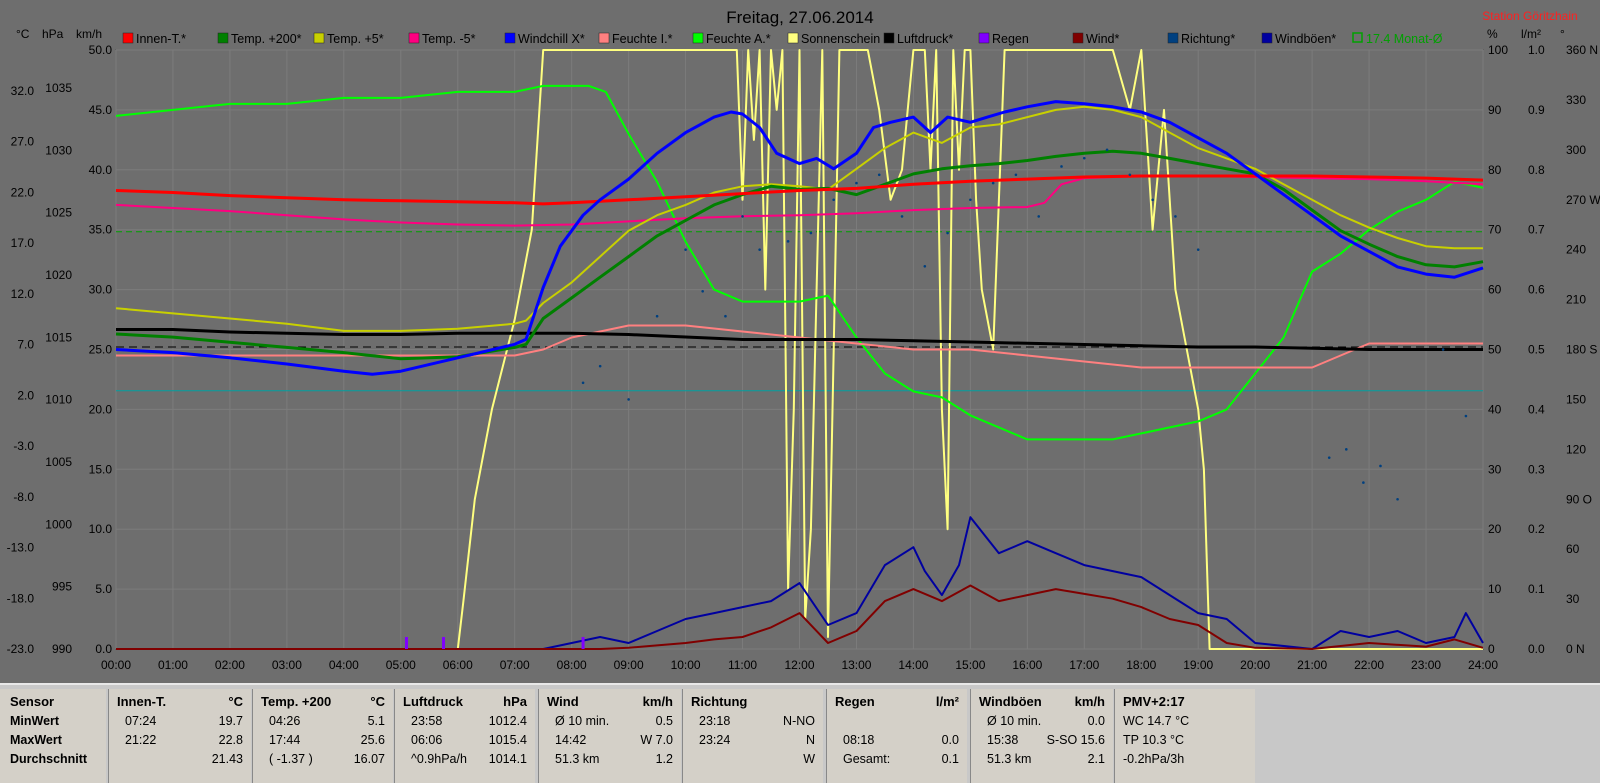  What do you see at coordinates (296, 701) in the screenshot?
I see `card-title: Temp. +200` at bounding box center [296, 701].